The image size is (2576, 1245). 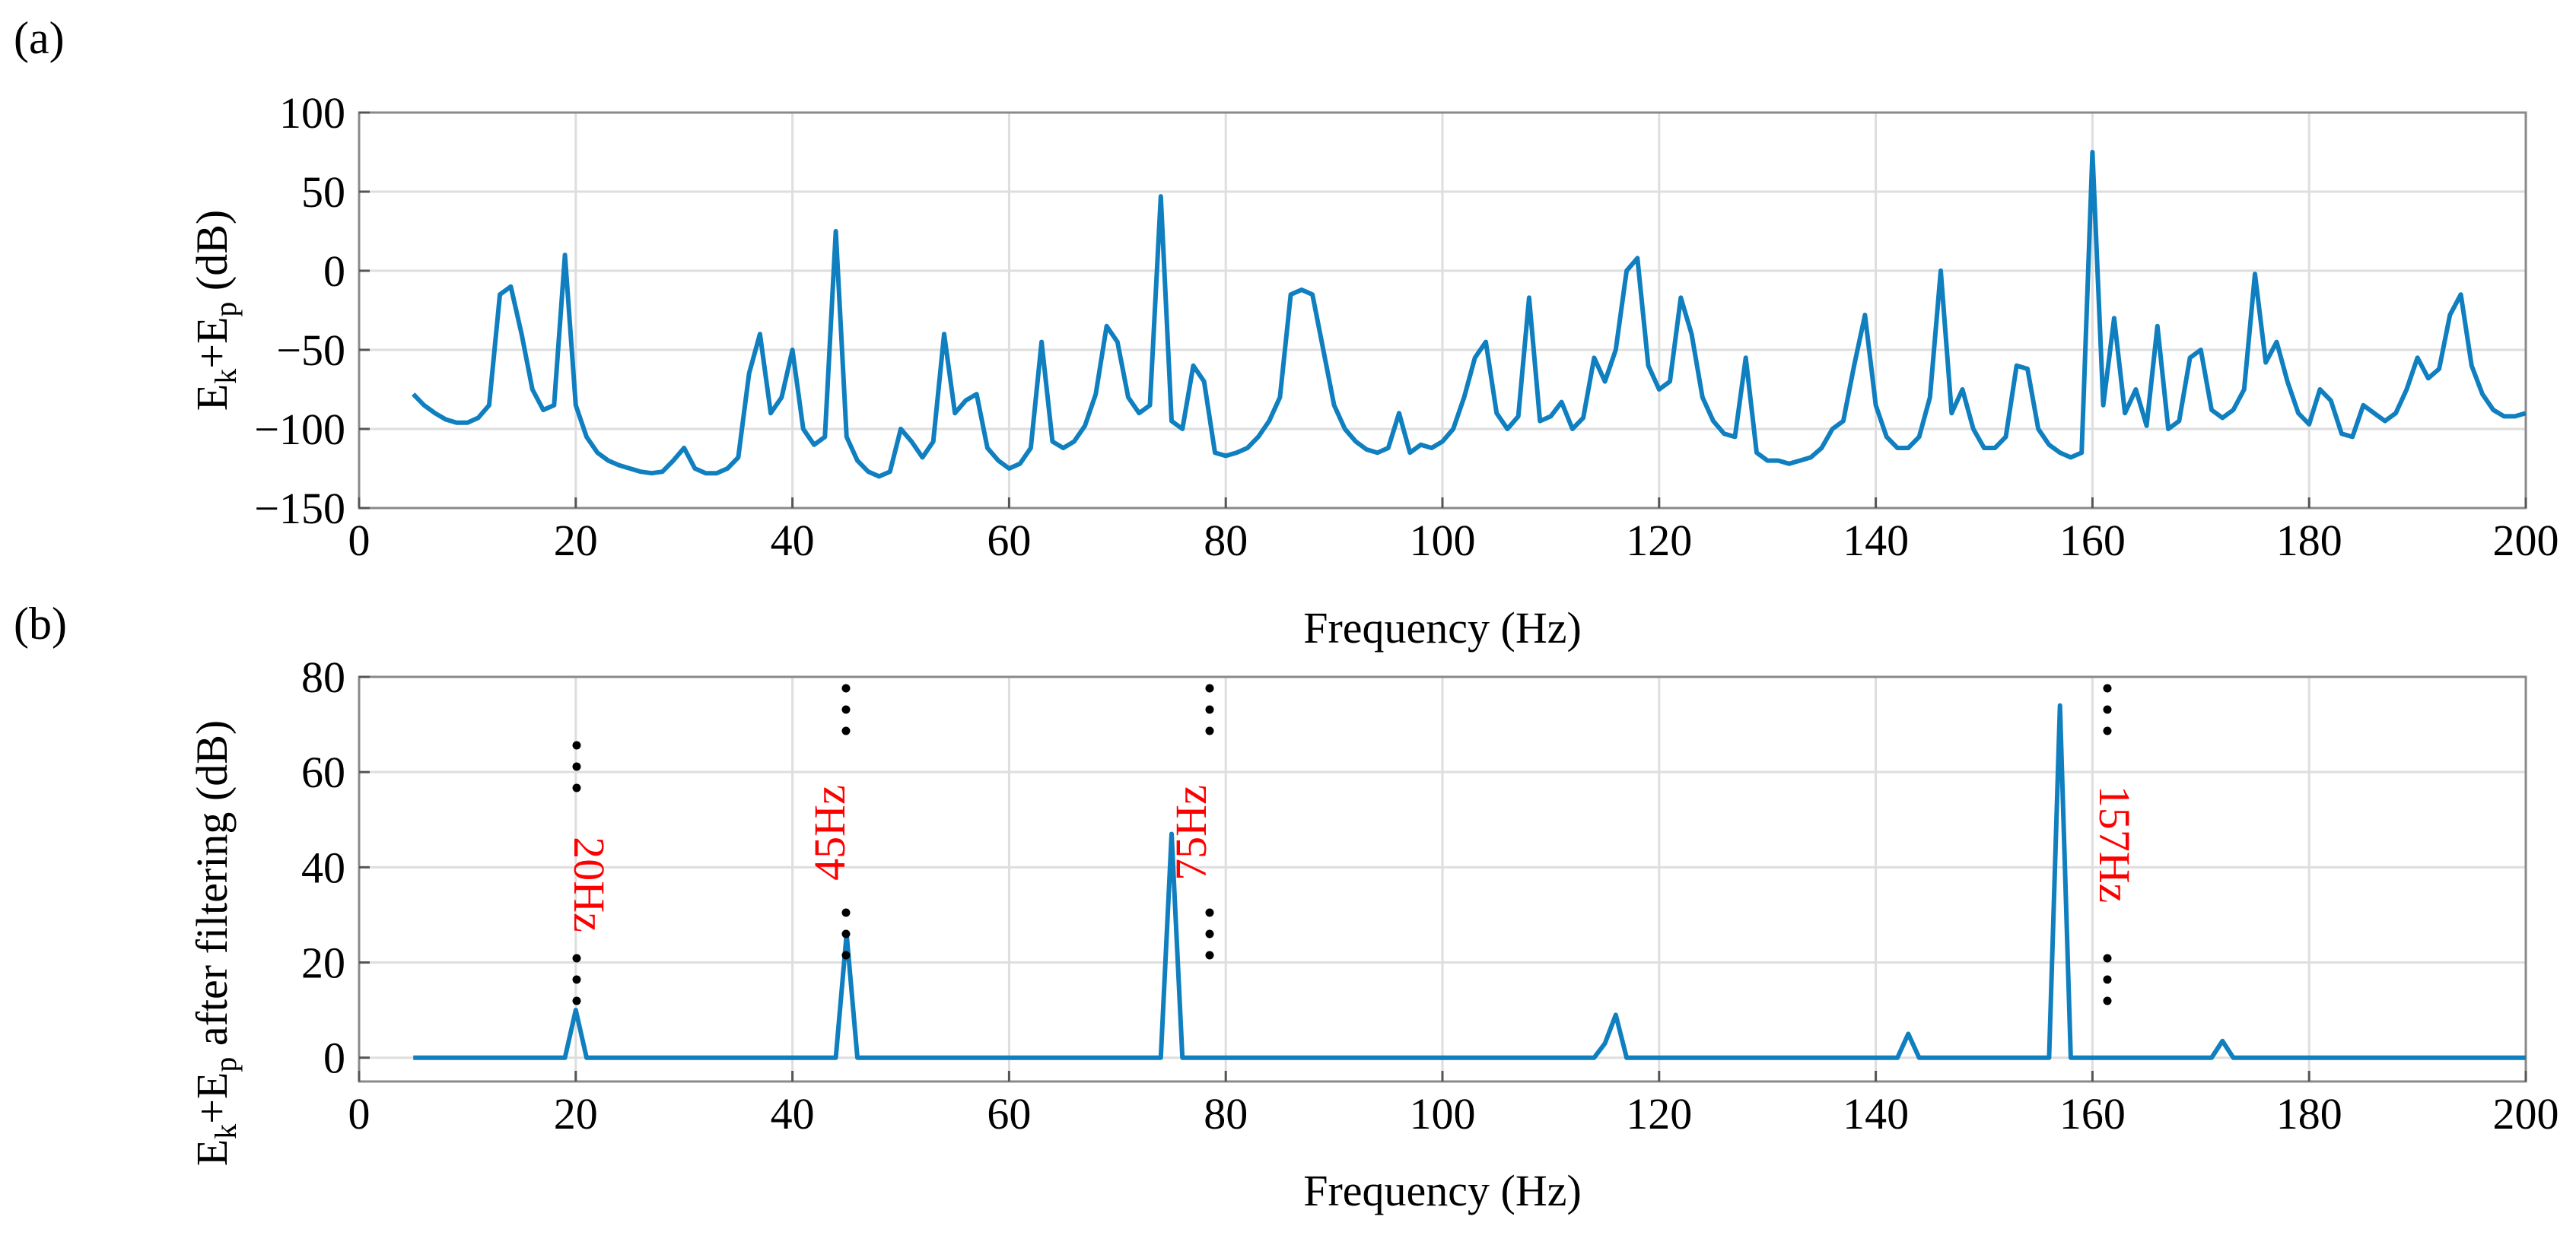 What do you see at coordinates (40, 624) in the screenshot?
I see `panel-label: (b)` at bounding box center [40, 624].